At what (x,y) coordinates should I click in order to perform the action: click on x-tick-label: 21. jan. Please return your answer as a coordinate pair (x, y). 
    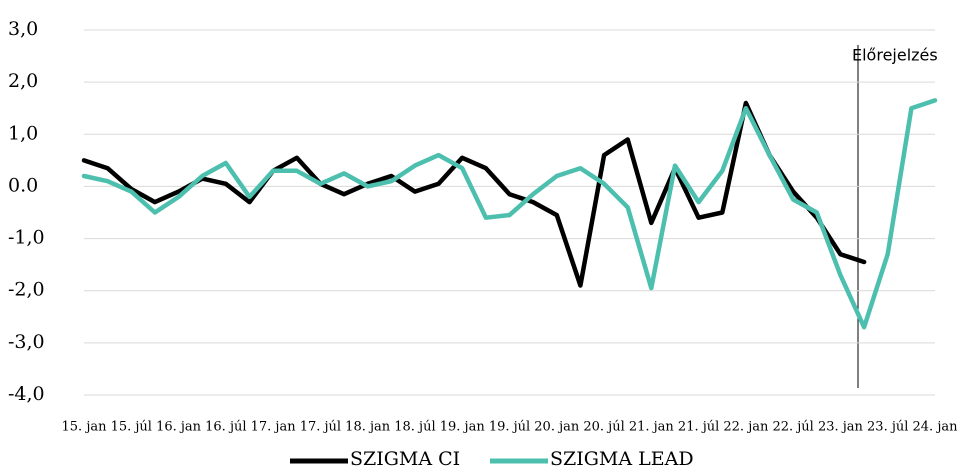
    Looking at the image, I should click on (652, 427).